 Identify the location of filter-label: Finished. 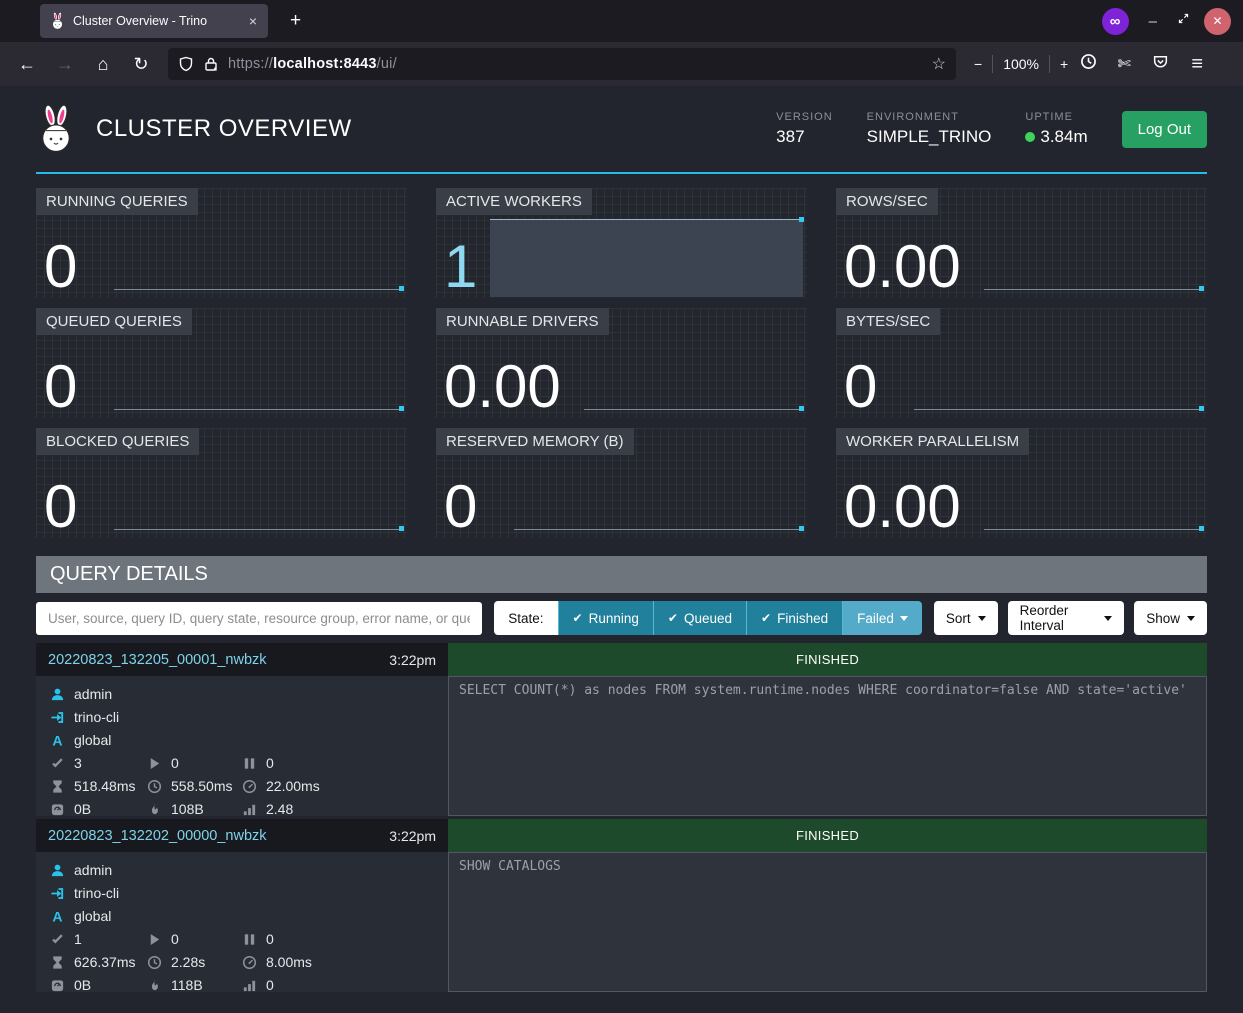
(803, 618).